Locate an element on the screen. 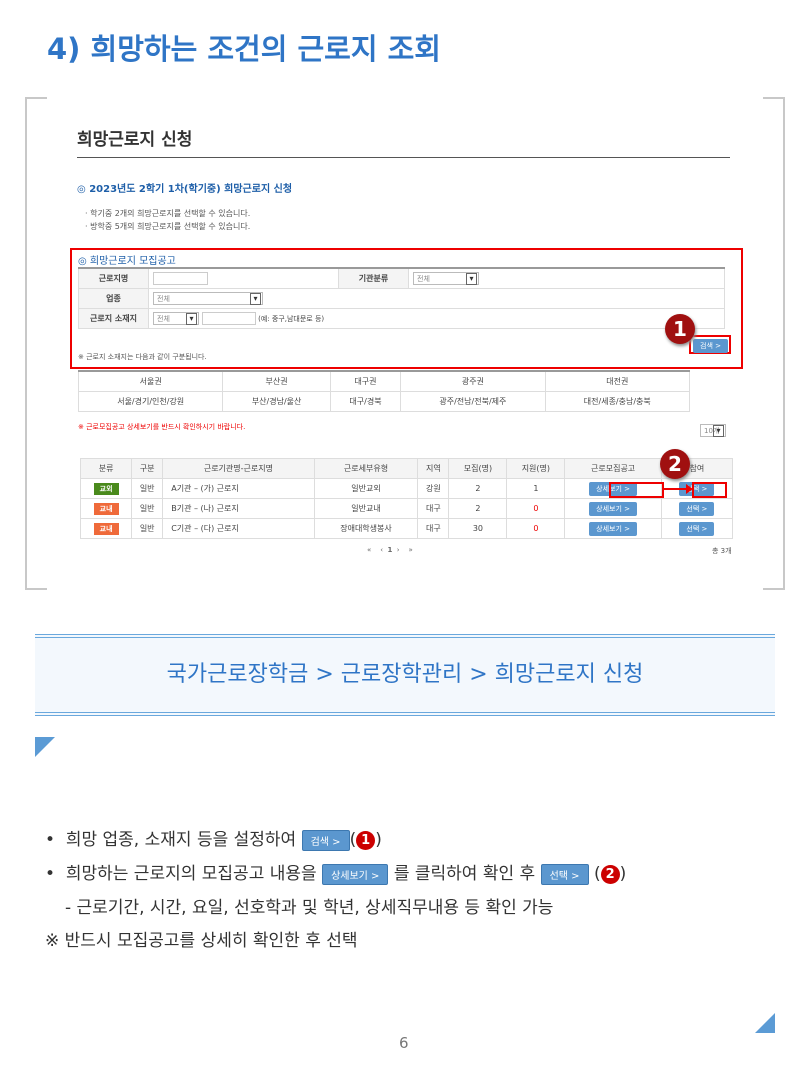 Image resolution: width=810 pixels, height=1080 pixels. bullet-2-text: 희망하는 근로지의 모집공고 내용을 is located at coordinates (191, 874).